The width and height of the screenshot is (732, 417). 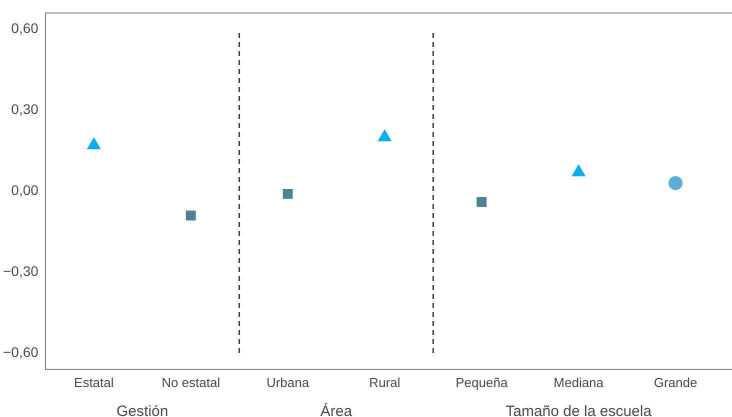 I want to click on x-tick-label: Grande, so click(x=676, y=382).